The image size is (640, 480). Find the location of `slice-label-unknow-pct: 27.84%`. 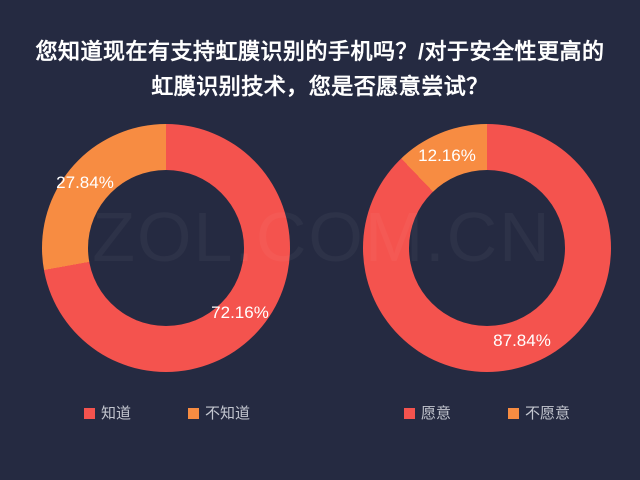

slice-label-unknow-pct: 27.84% is located at coordinates (85, 182).